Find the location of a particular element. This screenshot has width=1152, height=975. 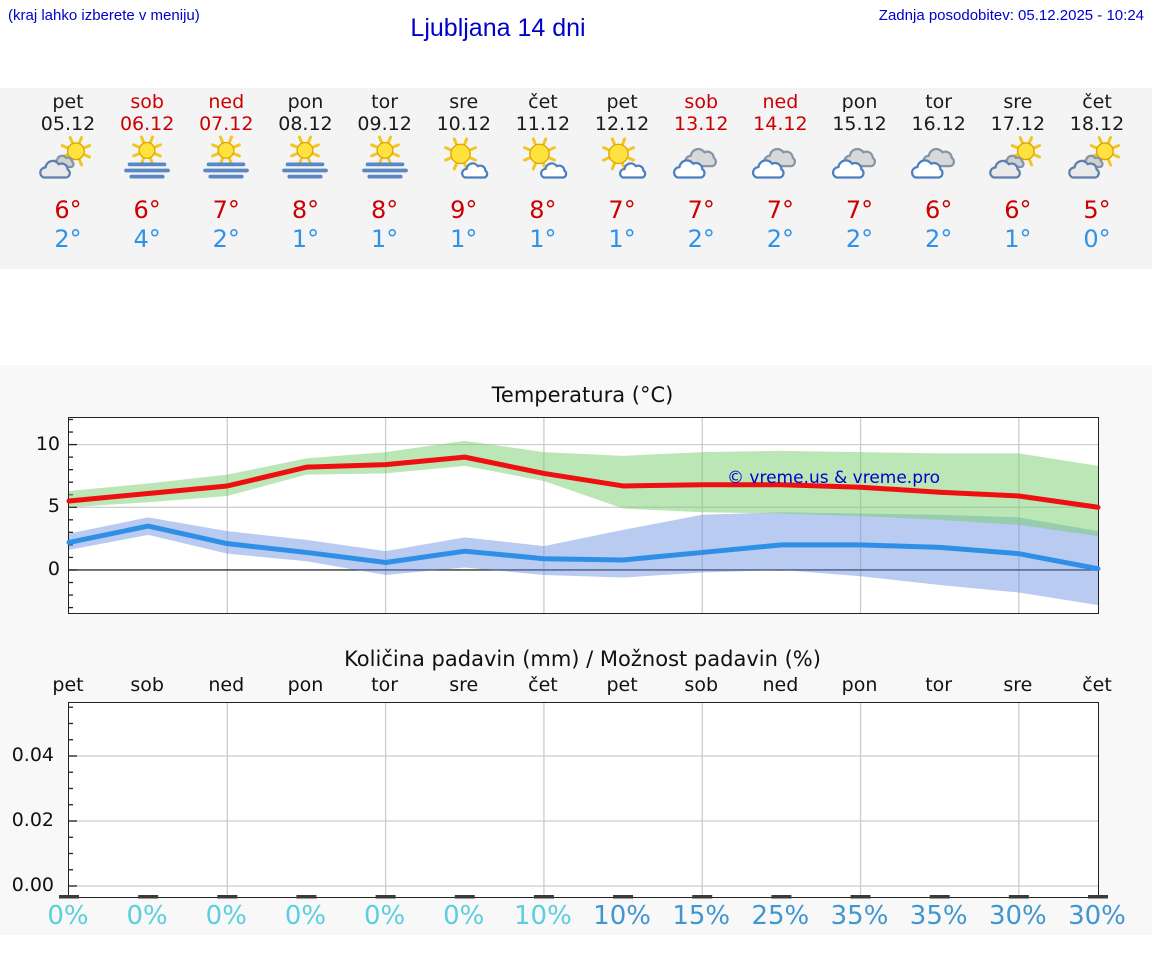

high-temp: 8° is located at coordinates (305, 210).